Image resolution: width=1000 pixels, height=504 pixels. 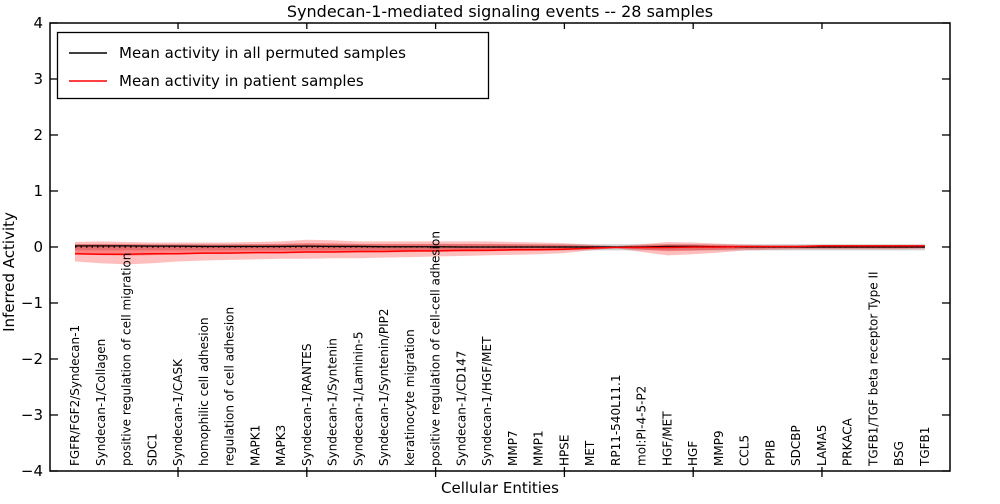 I want to click on y-tick-label: −1, so click(x=32, y=303).